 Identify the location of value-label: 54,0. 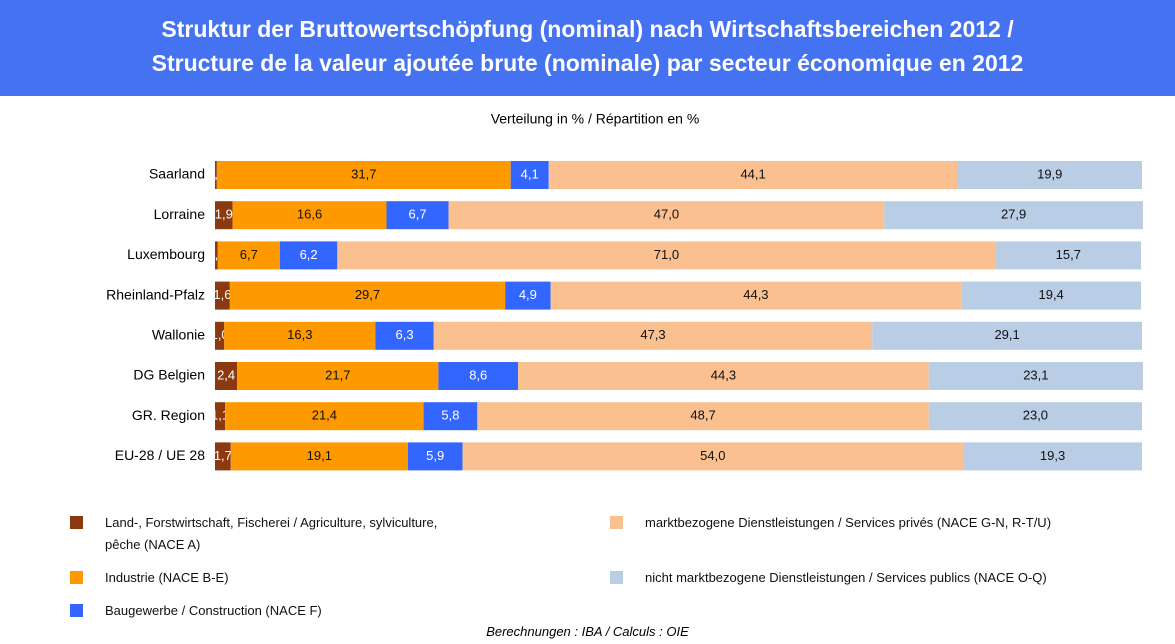
(712, 455).